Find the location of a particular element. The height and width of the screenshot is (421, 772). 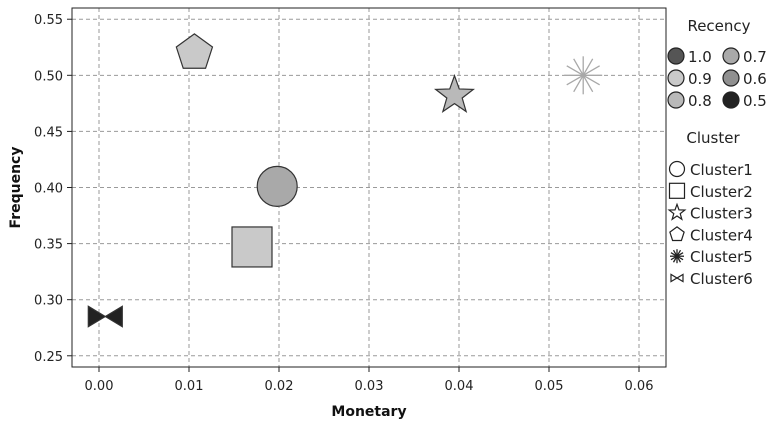

y-tick-labels: 0.25 0.30 0.35 0.40 0.45 0.50 0.55 is located at coordinates (48, 189).